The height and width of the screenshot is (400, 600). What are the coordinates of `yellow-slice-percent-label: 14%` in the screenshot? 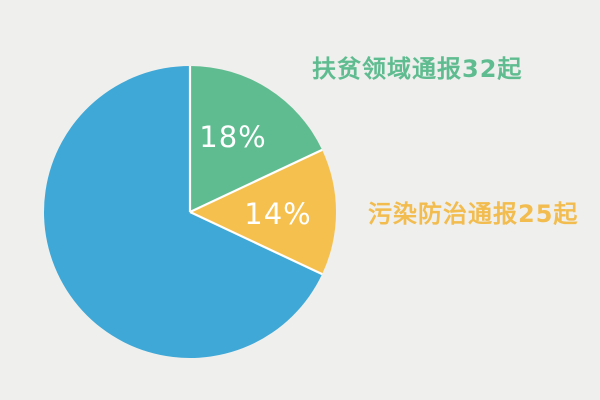 It's located at (278, 214).